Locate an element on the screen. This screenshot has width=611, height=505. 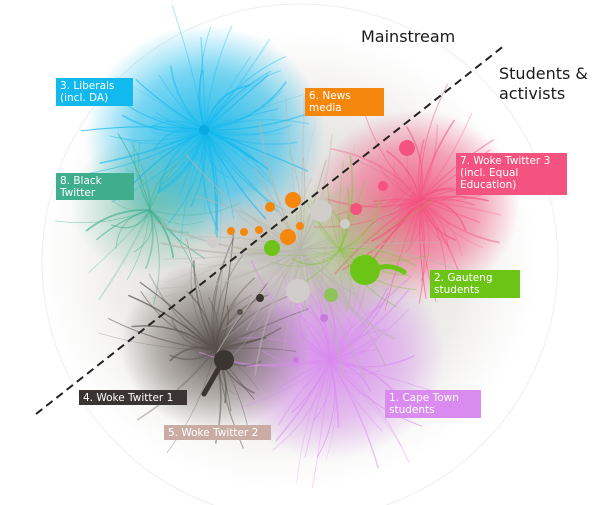
region-label-mainstream: Mainstream is located at coordinates (408, 36).